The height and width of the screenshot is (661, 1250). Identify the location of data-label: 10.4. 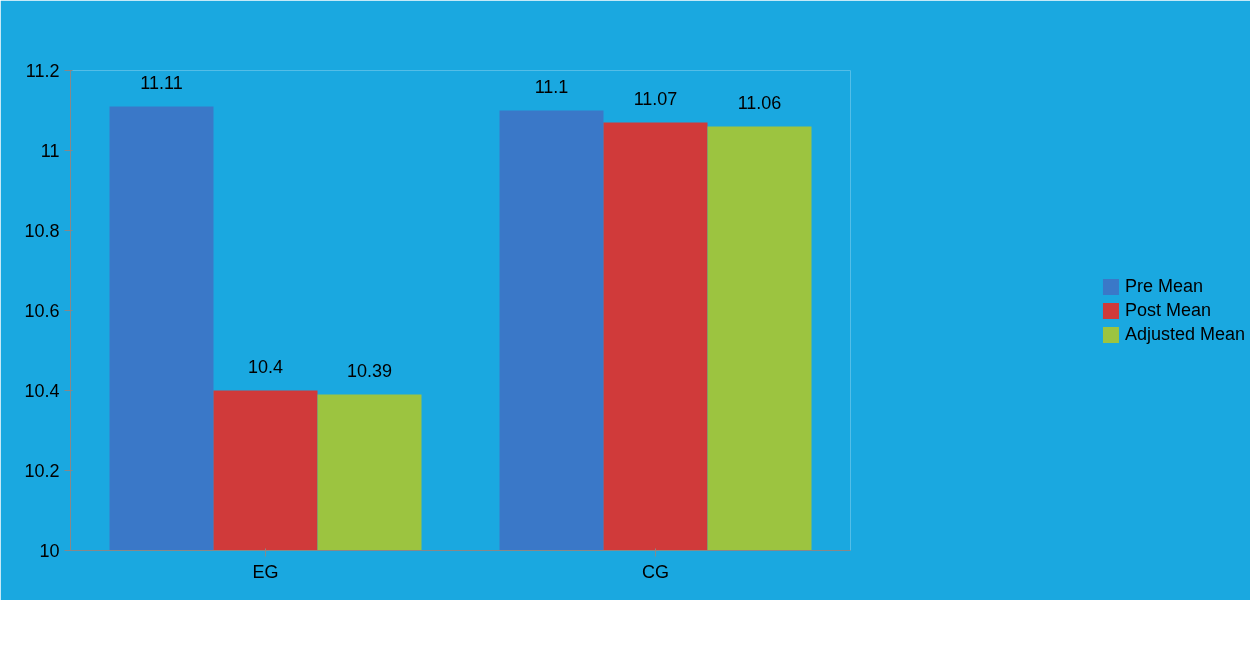
(265, 366).